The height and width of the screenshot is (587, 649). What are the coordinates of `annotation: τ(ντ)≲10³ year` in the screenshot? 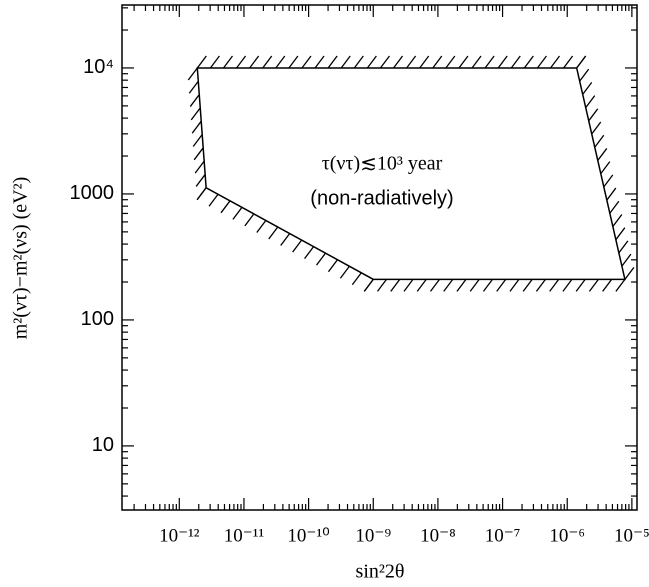 It's located at (382, 164).